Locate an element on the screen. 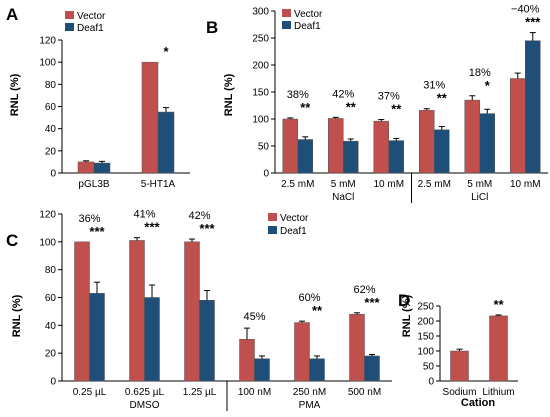  panel-a: A RNL (%) Vector Deaf1 is located at coordinates (56, 60).